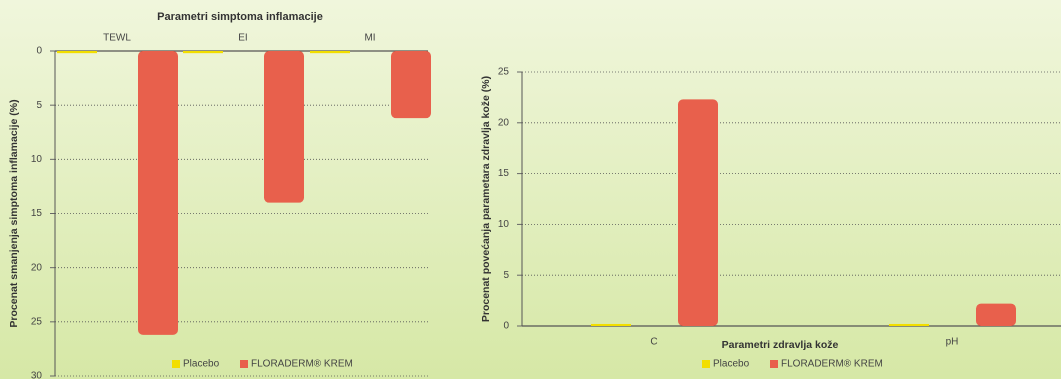  What do you see at coordinates (240, 17) in the screenshot?
I see `chart-title: Parametri simptoma inflamacije` at bounding box center [240, 17].